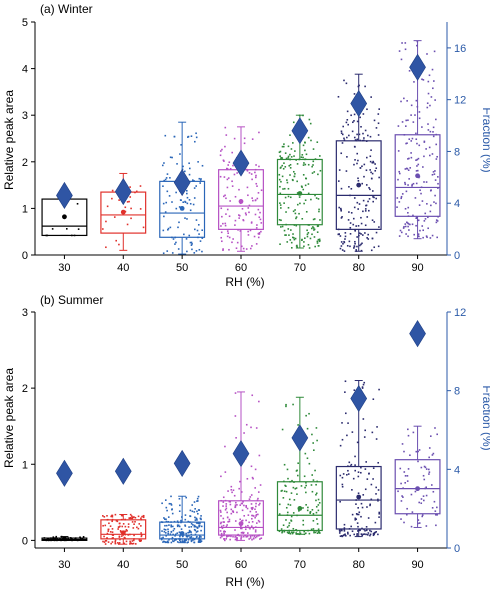  Describe the element at coordinates (460, 101) in the screenshot. I see `y2-tick-label: 12` at that location.